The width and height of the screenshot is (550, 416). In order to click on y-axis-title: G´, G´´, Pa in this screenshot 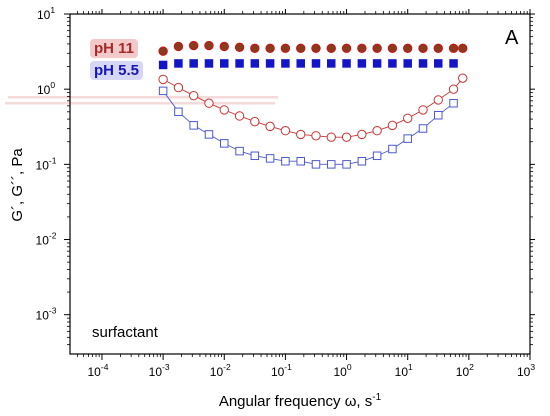, I will do `click(17, 185)`.